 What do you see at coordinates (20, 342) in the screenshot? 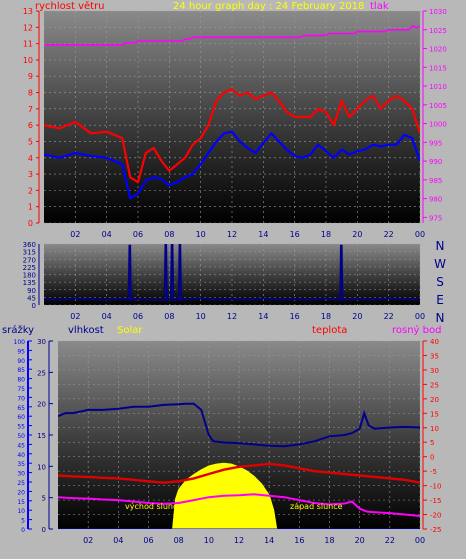
I see `rain-tick-label-100: 100` at bounding box center [20, 342].